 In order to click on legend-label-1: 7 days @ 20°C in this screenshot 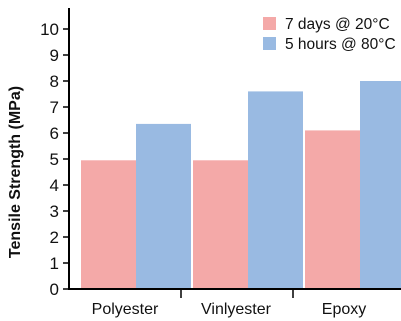, I will do `click(337, 24)`.